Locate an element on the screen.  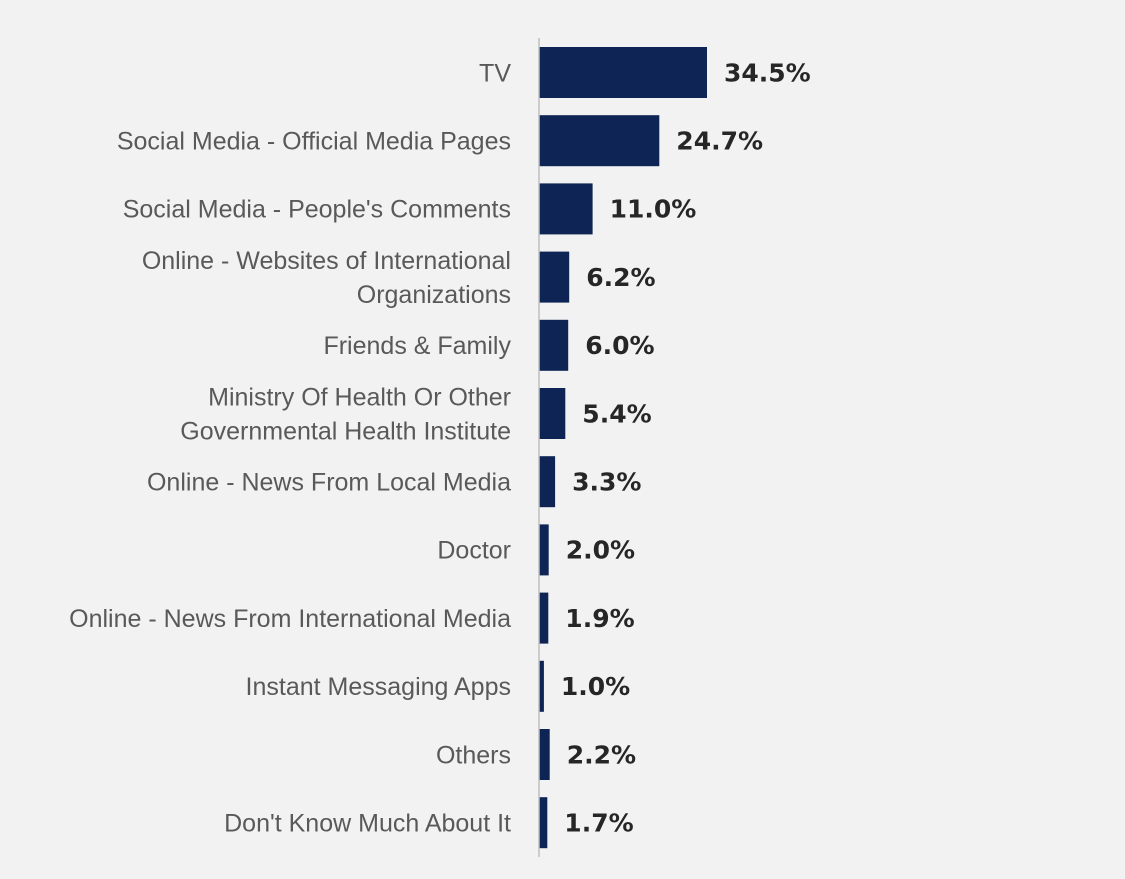
bar-value-label: 1.0% is located at coordinates (595, 686).